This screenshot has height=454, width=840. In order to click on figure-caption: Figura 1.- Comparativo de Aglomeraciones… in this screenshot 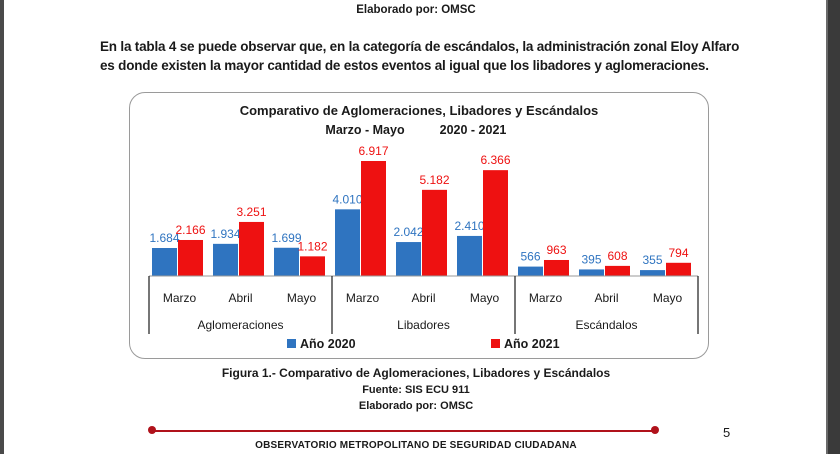, I will do `click(416, 373)`.